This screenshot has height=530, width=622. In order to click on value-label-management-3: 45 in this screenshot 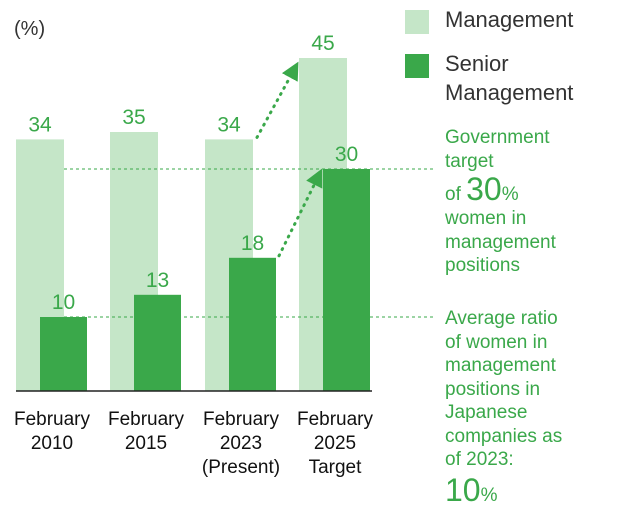, I will do `click(322, 43)`.